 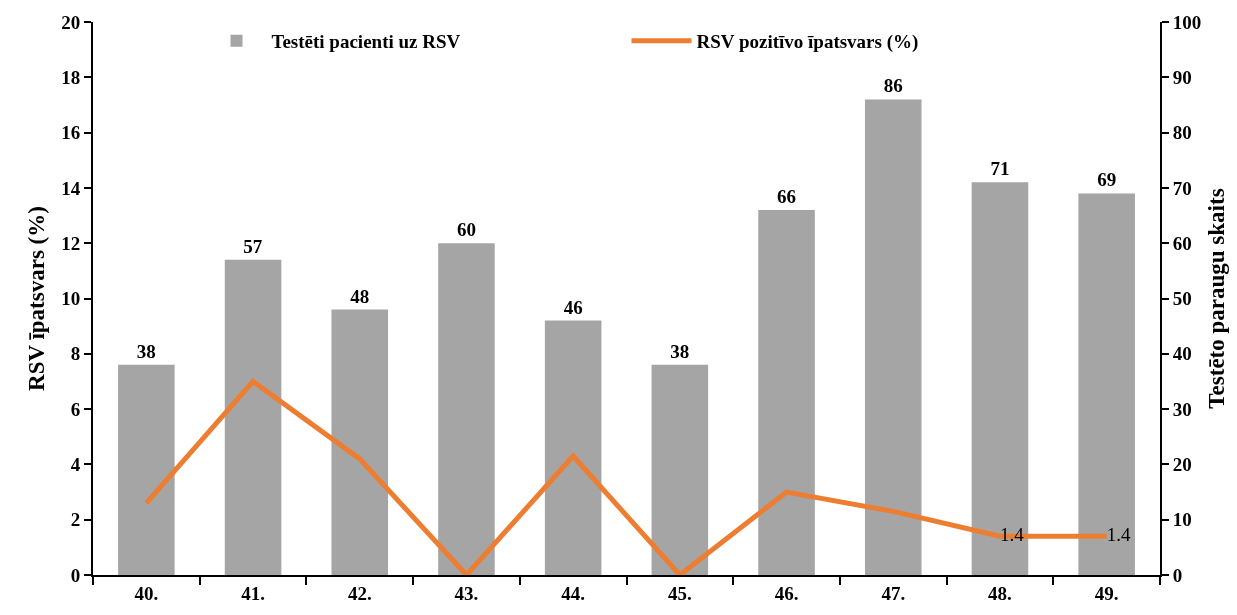 What do you see at coordinates (573, 593) in the screenshot?
I see `x-tick-label: 44.` at bounding box center [573, 593].